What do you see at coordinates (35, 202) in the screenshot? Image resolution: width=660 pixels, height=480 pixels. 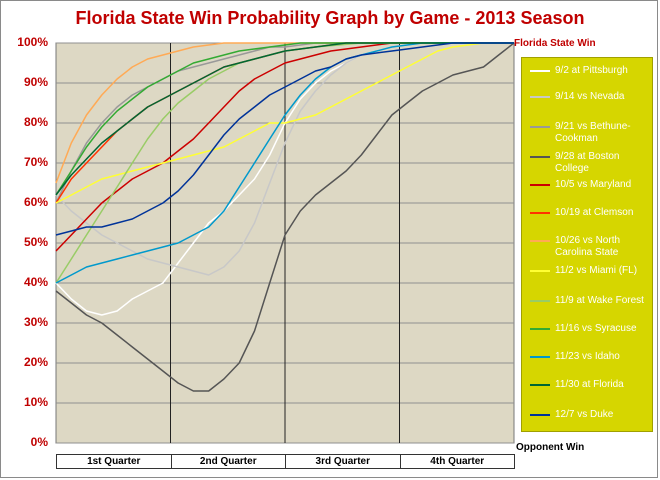 I see `y-tick-label: 60%` at bounding box center [35, 202].